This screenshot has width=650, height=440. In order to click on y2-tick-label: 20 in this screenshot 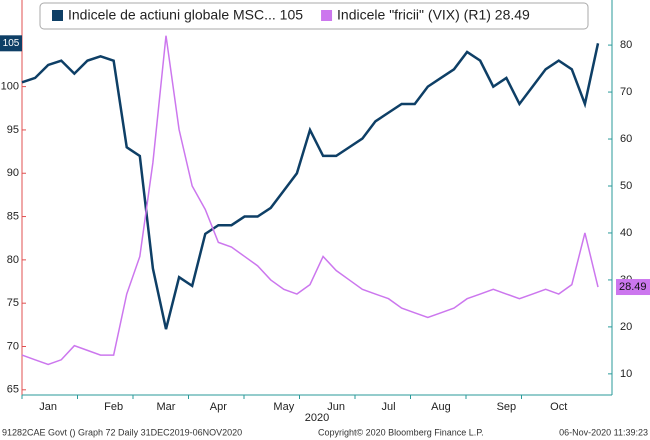, I will do `click(626, 327)`.